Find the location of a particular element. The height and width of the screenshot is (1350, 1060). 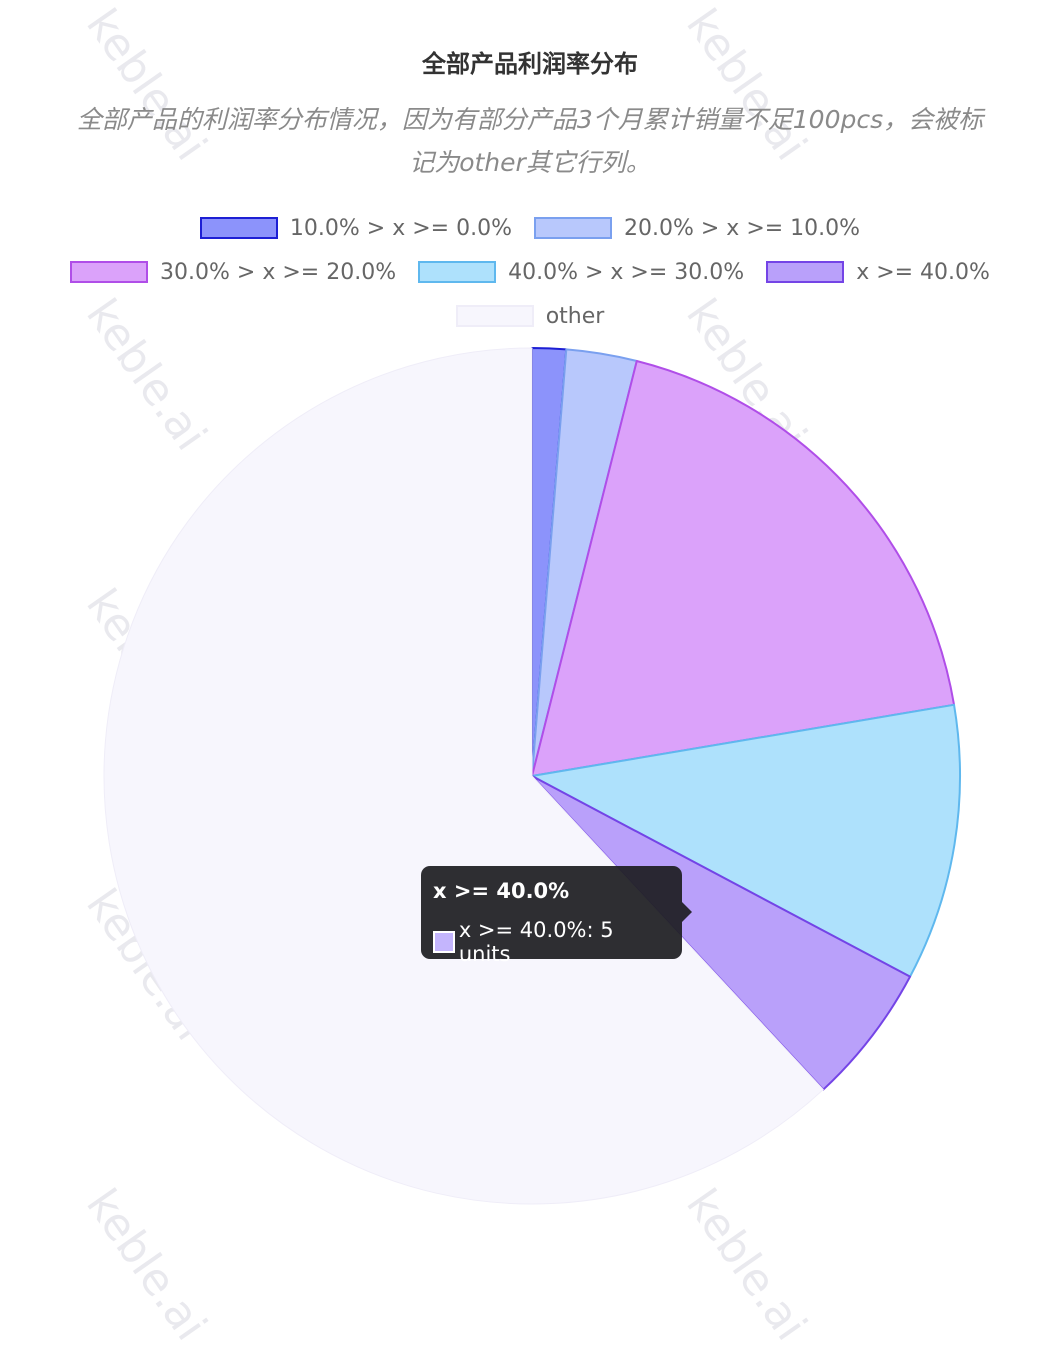

pie-slice-40-plus is located at coordinates (721, 933).